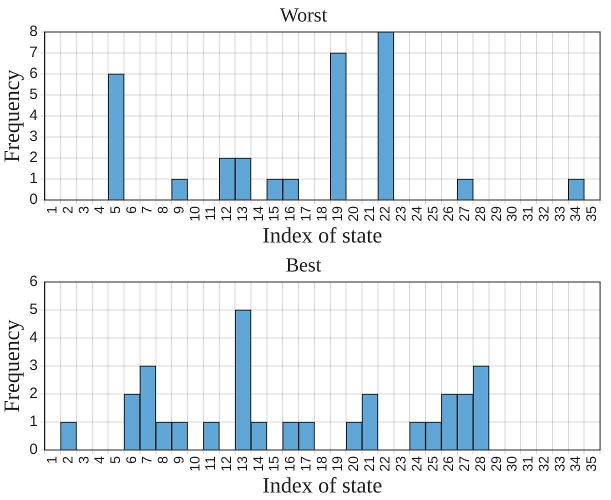  I want to click on chart-title: Worst, so click(304, 15).